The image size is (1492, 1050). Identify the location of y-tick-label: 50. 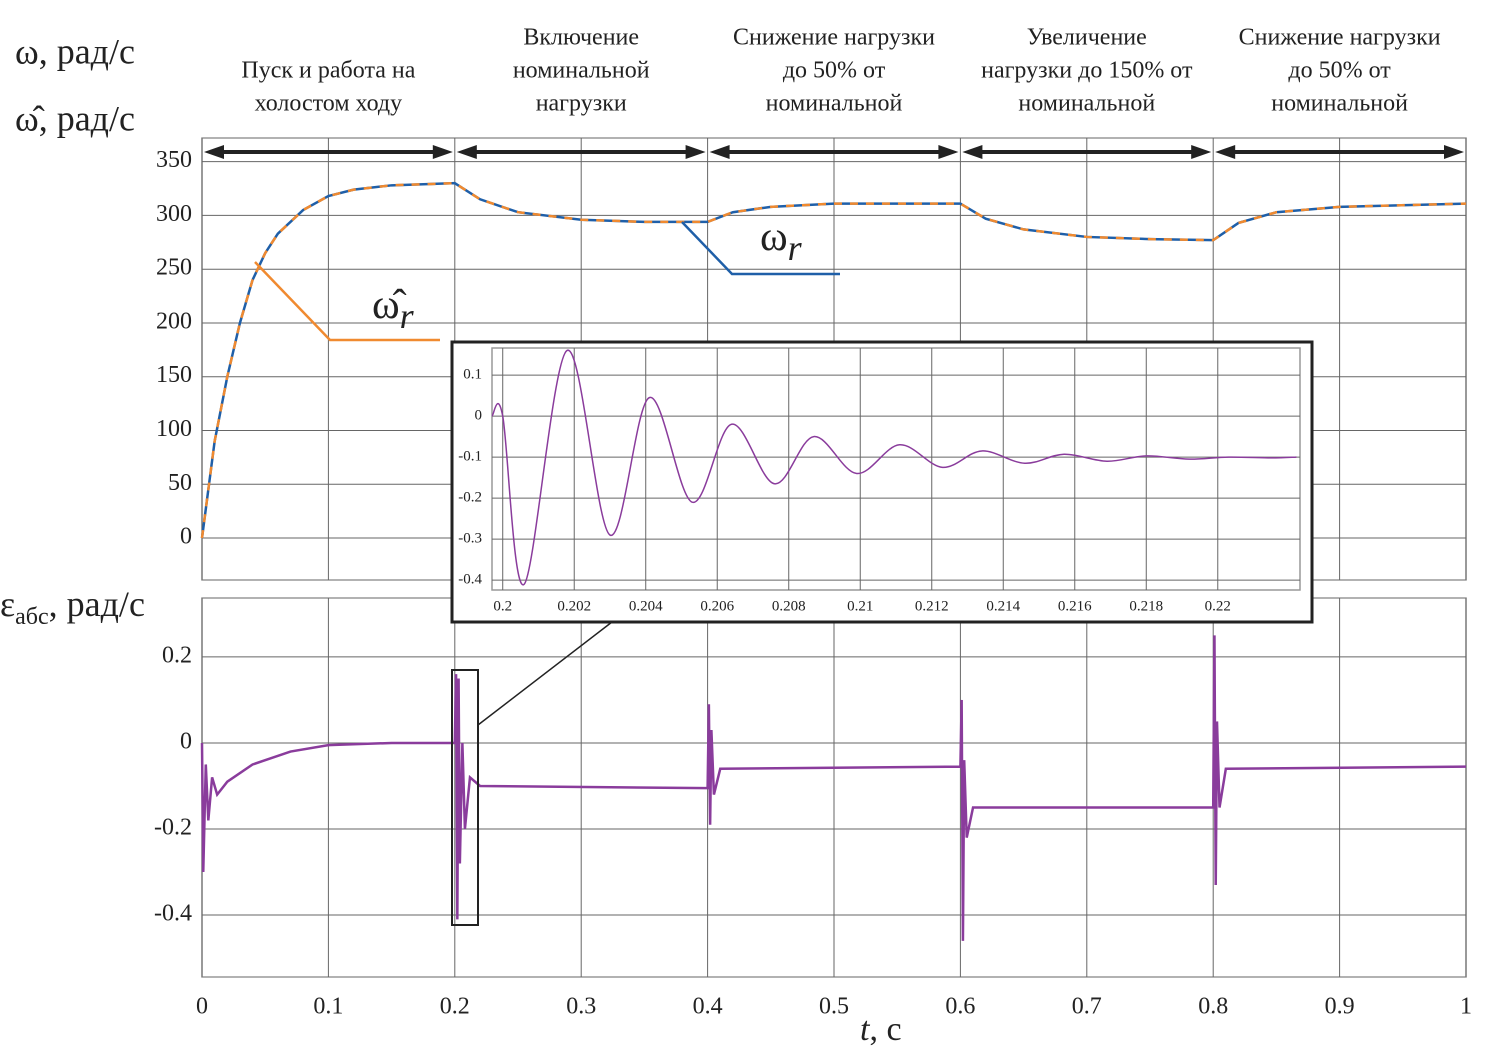
(180, 483).